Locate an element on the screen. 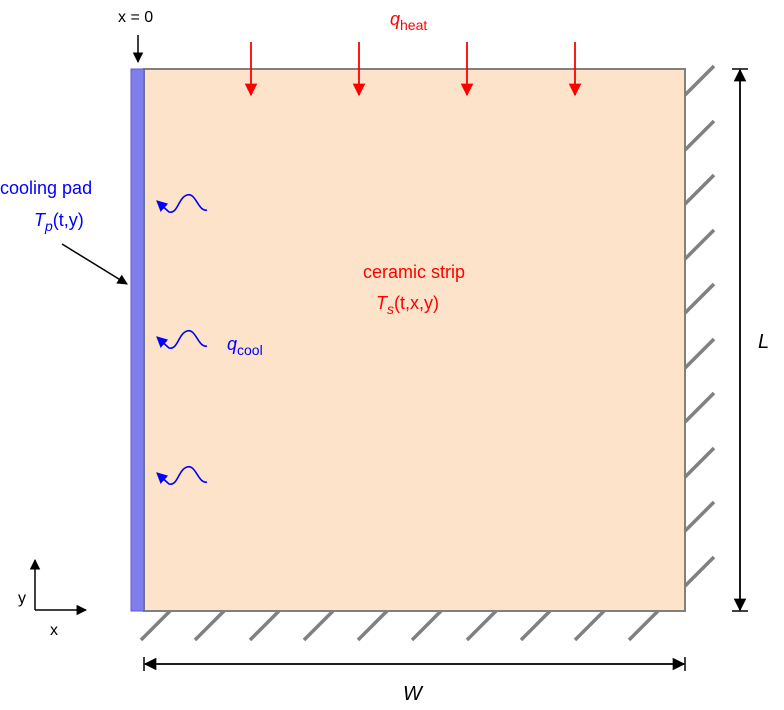 This screenshot has width=784, height=710. cooling-pad-pointer is located at coordinates (94, 264).